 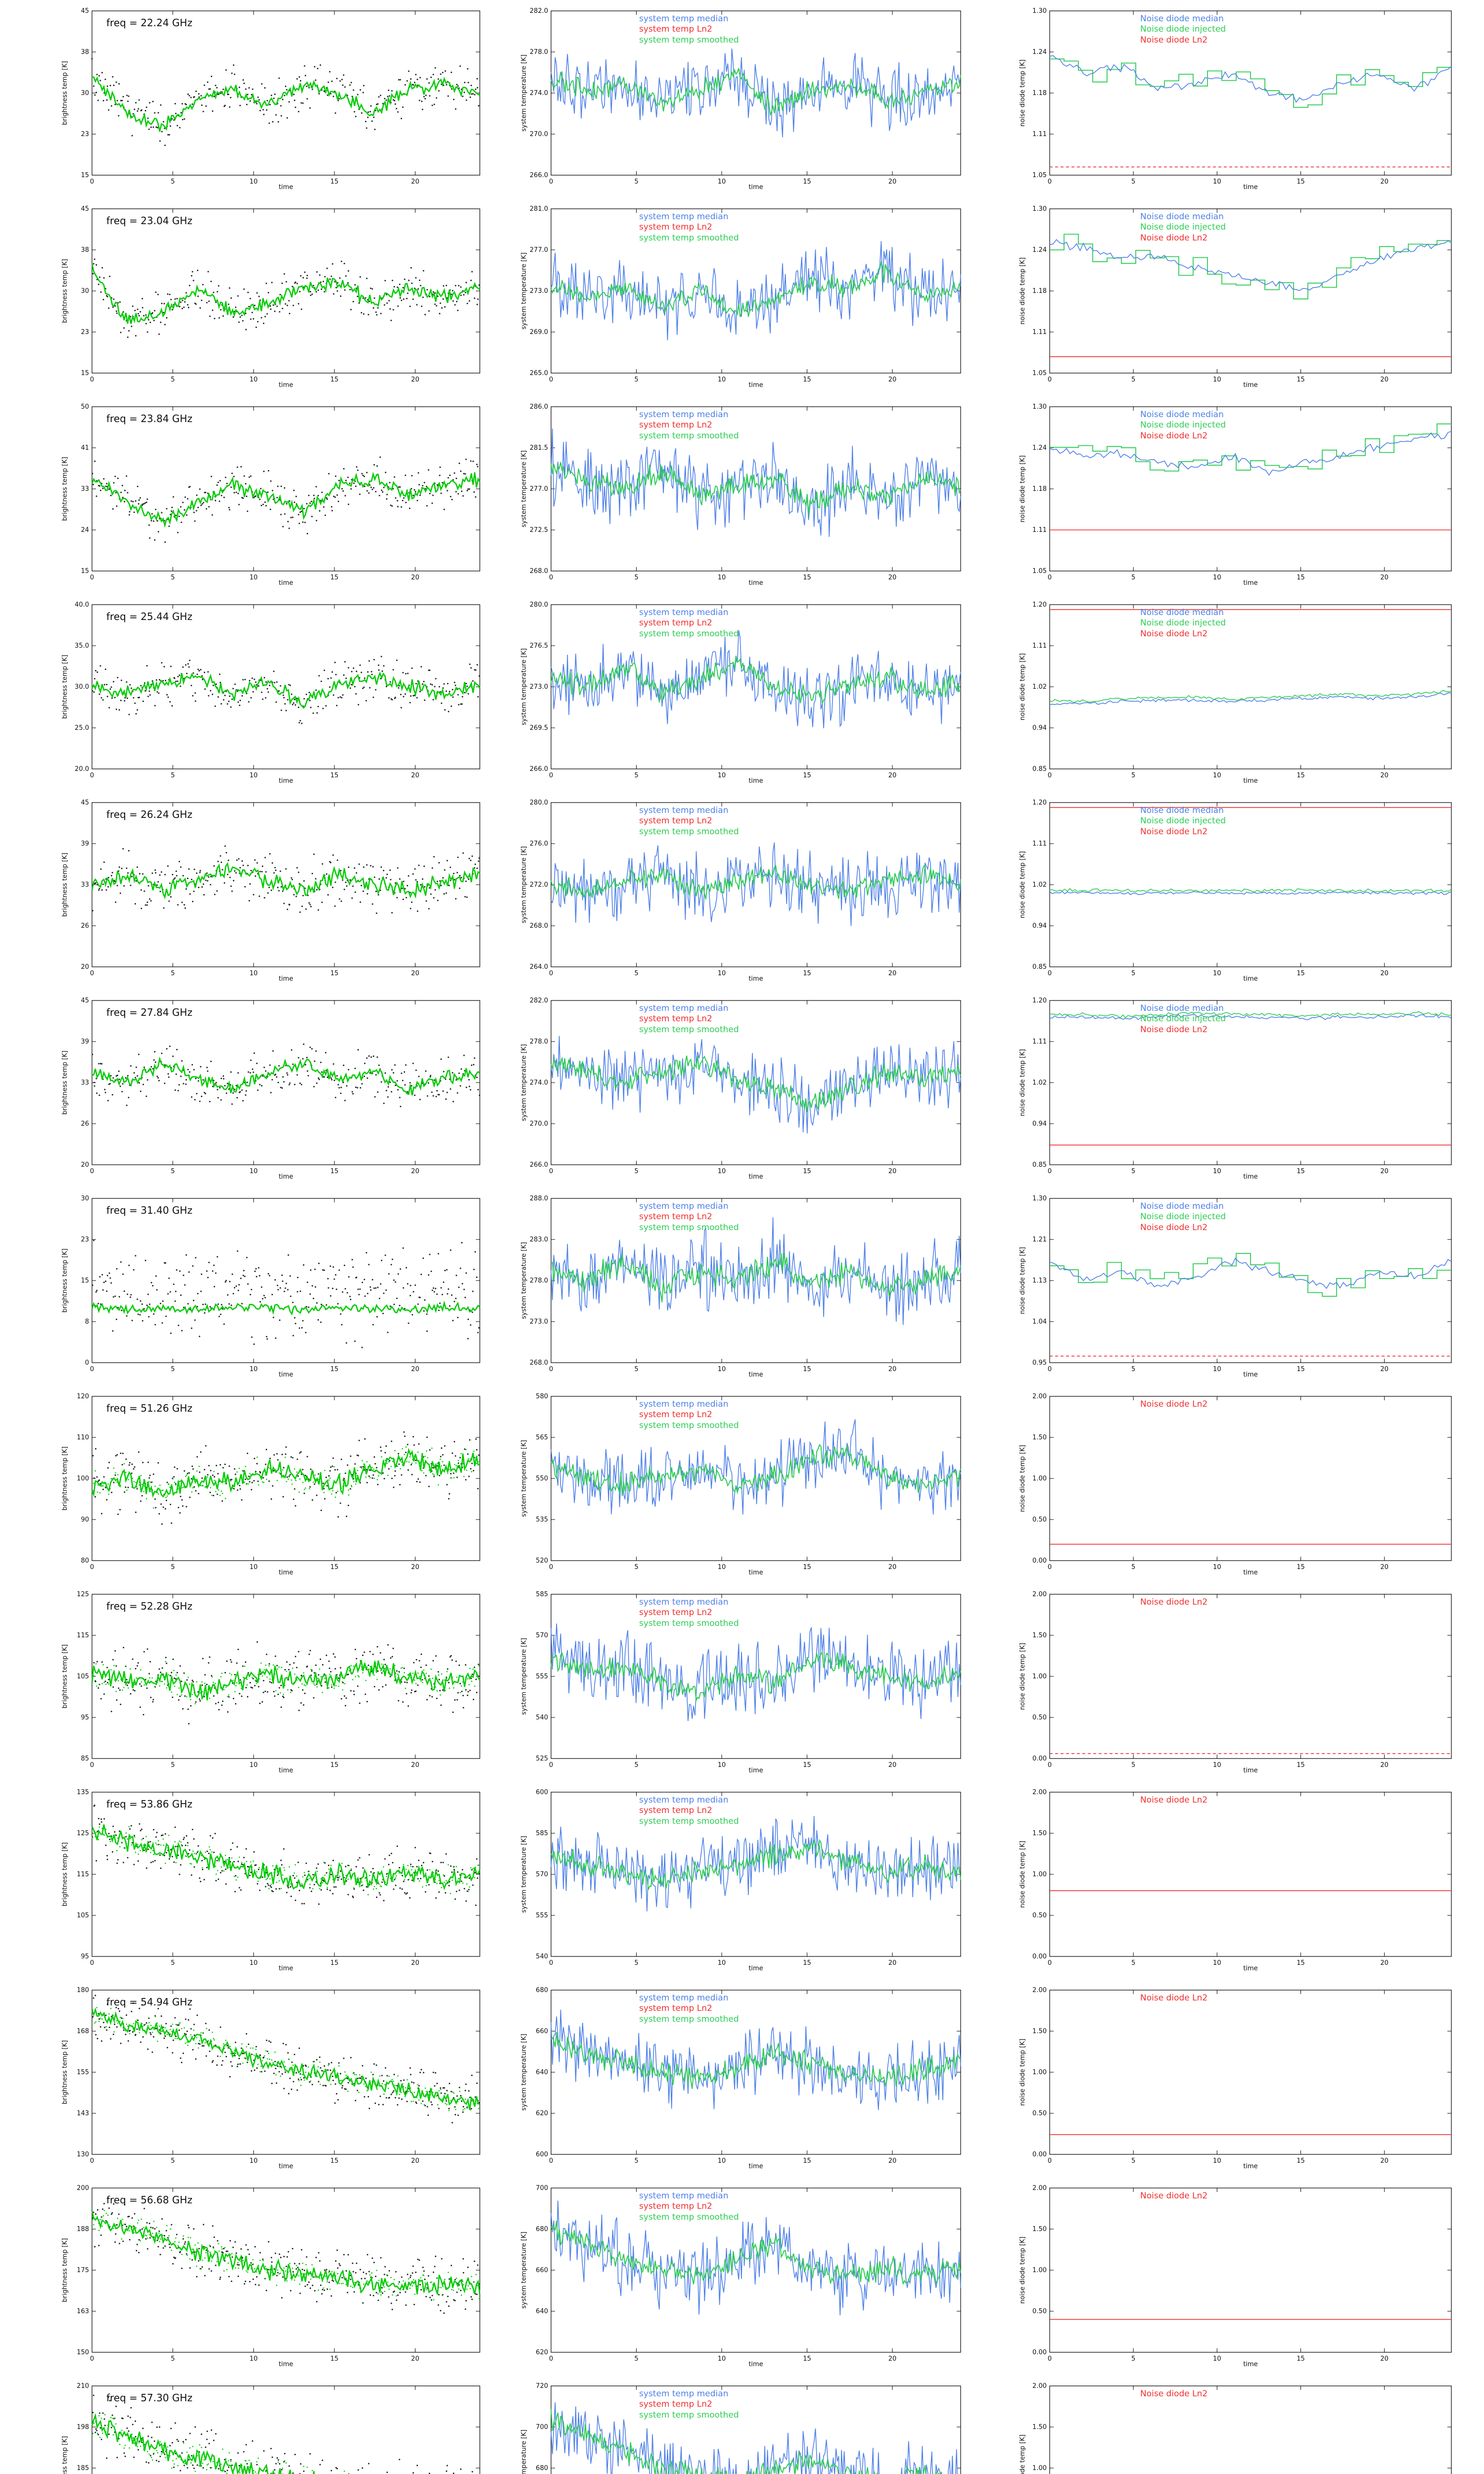 I want to click on svg-text: 580, so click(x=542, y=1396).